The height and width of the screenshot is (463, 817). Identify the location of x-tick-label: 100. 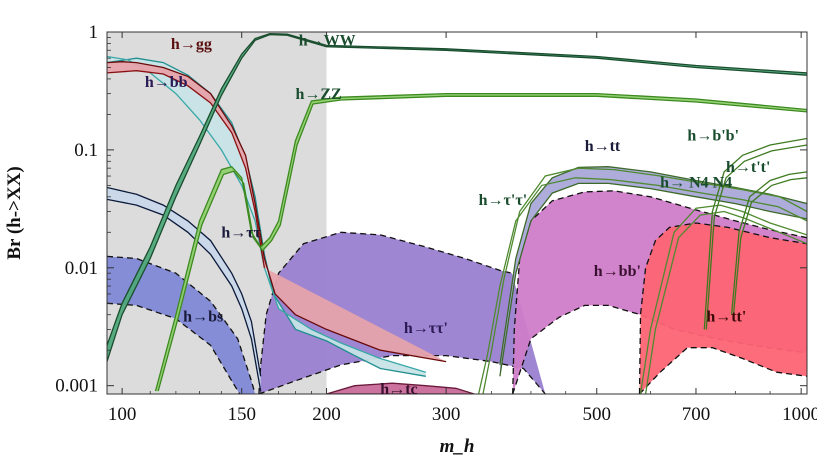
(122, 414).